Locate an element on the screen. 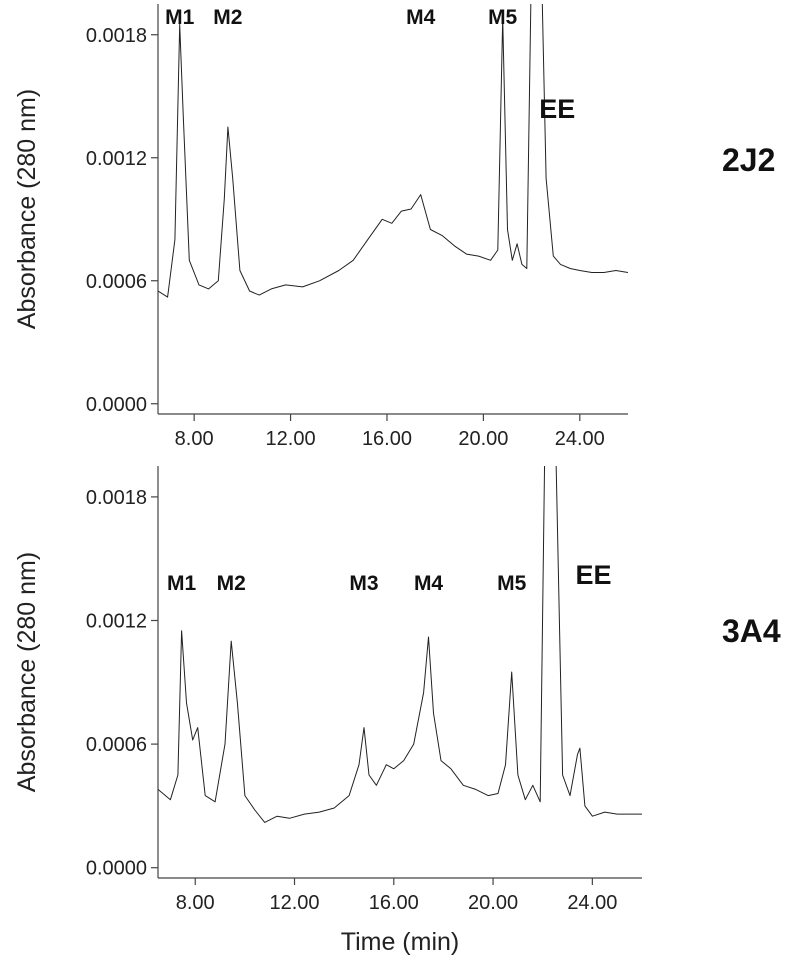  peak-label-m3: M3 is located at coordinates (363, 583).